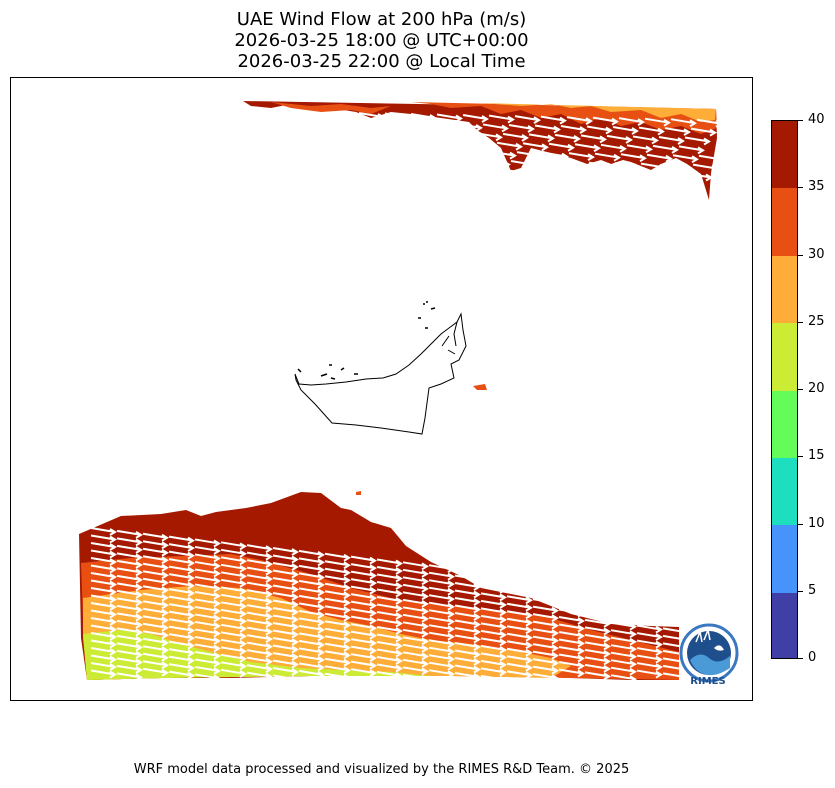 Image resolution: width=835 pixels, height=788 pixels. What do you see at coordinates (709, 653) in the screenshot?
I see `rimes-logo-icon` at bounding box center [709, 653].